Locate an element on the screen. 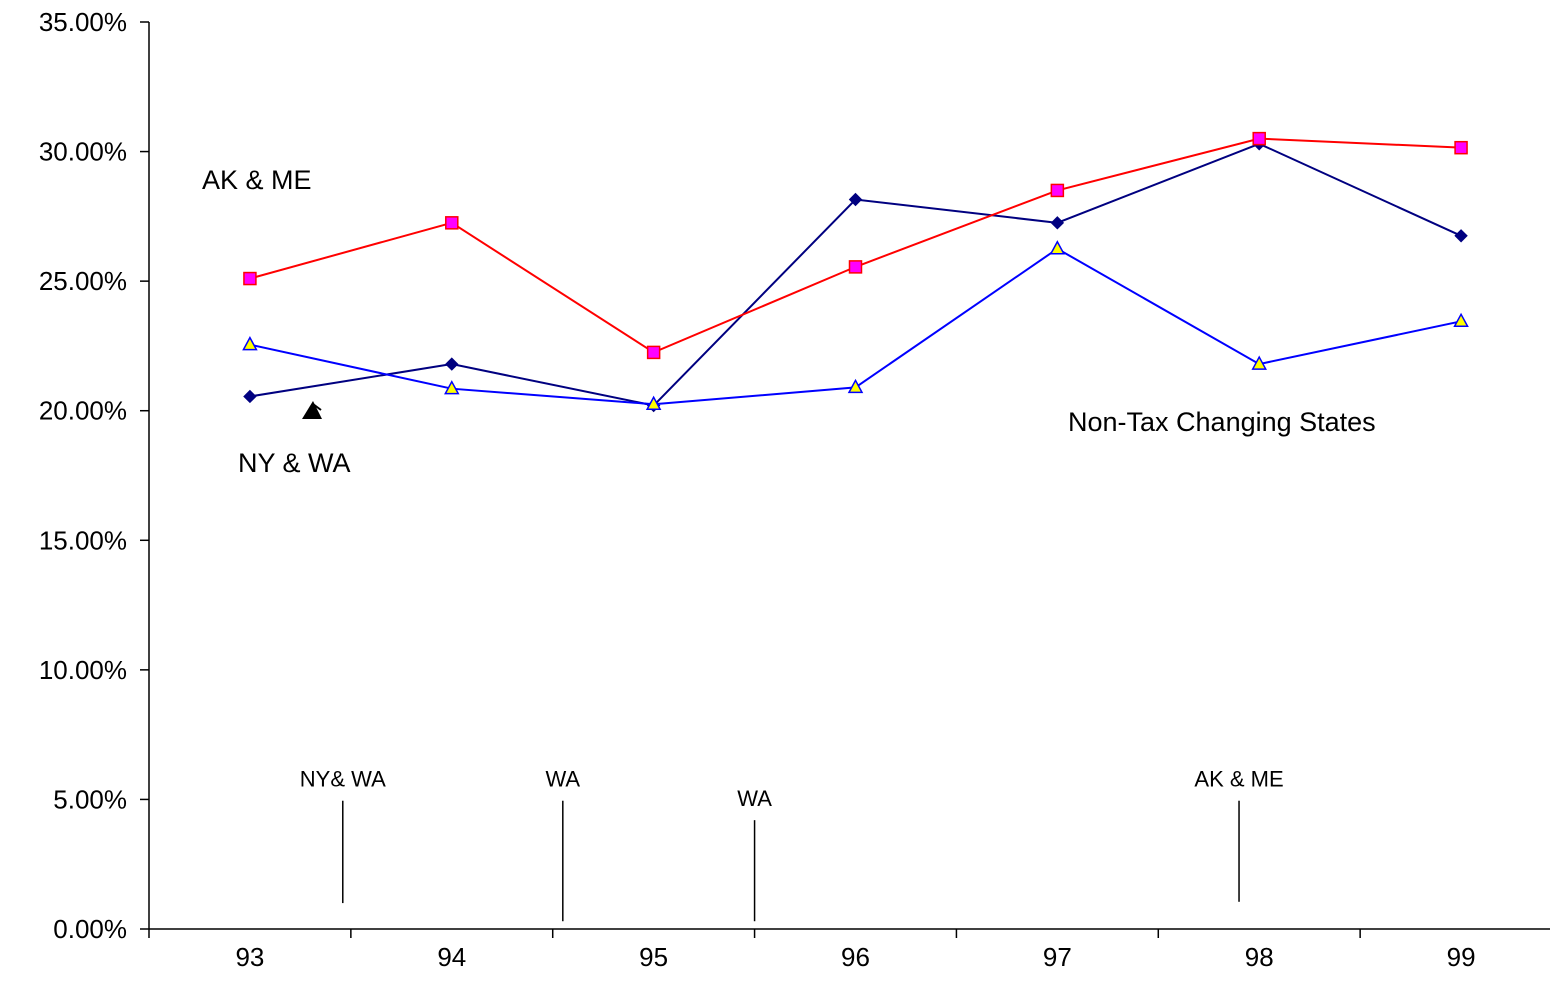 This screenshot has height=990, width=1550. x-tick-label: 97 is located at coordinates (1057, 957).